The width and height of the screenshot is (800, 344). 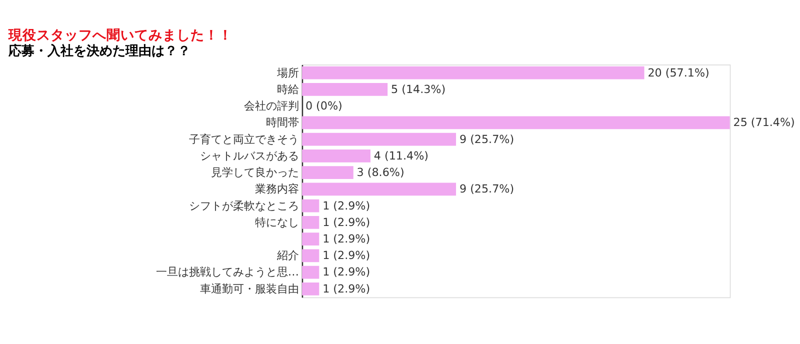 I want to click on y-tick-label: 子育てと両立できそう, so click(x=244, y=139).